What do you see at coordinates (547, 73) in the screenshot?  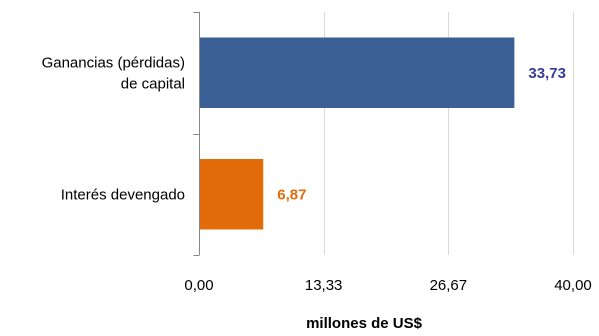 I see `data-label: 33,73` at bounding box center [547, 73].